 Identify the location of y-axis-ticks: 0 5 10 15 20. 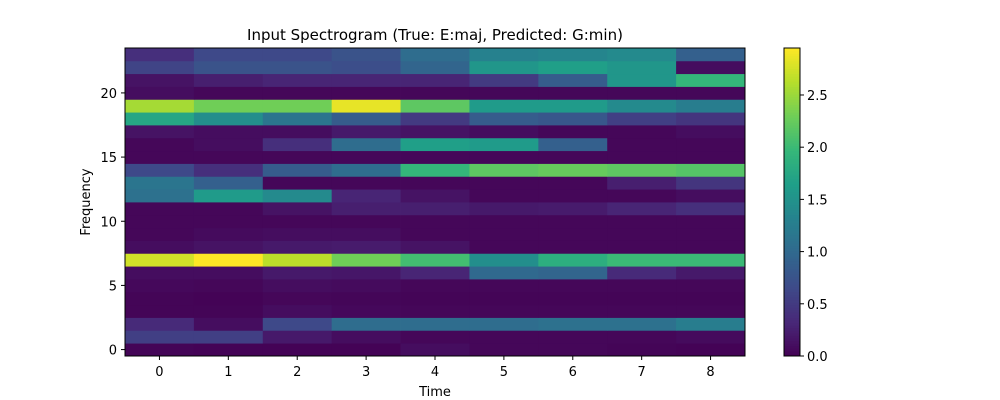
(112, 223).